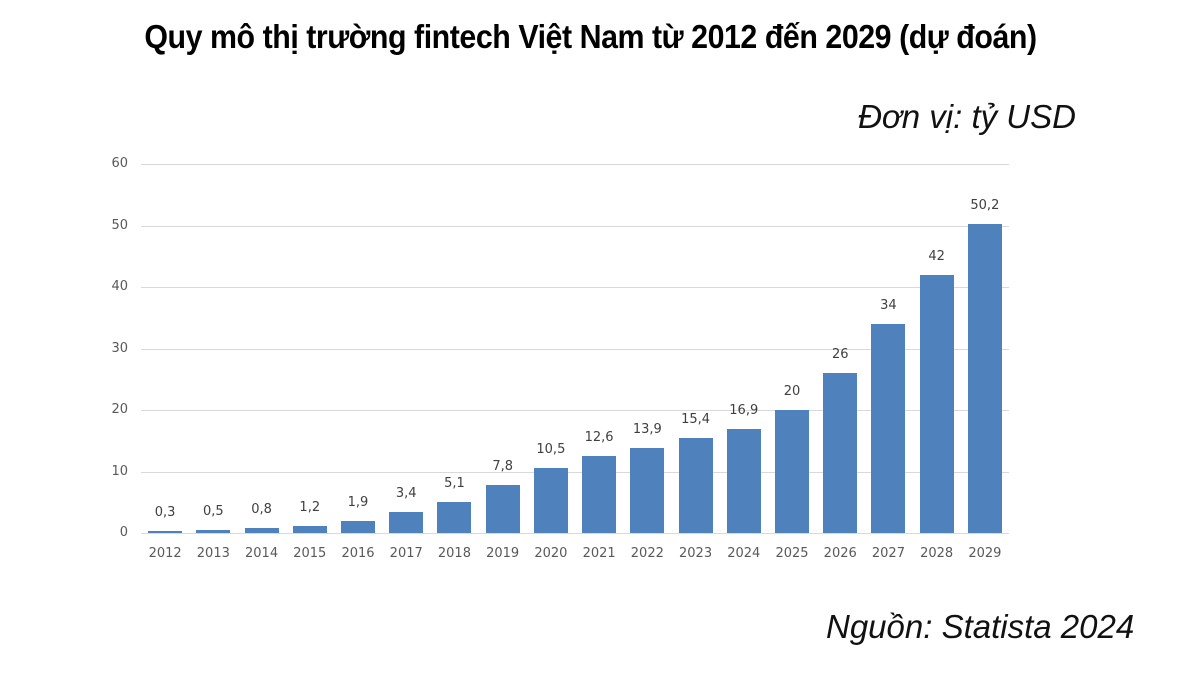 This screenshot has height=694, width=1181. What do you see at coordinates (599, 437) in the screenshot?
I see `bar-value-label: 12,6` at bounding box center [599, 437].